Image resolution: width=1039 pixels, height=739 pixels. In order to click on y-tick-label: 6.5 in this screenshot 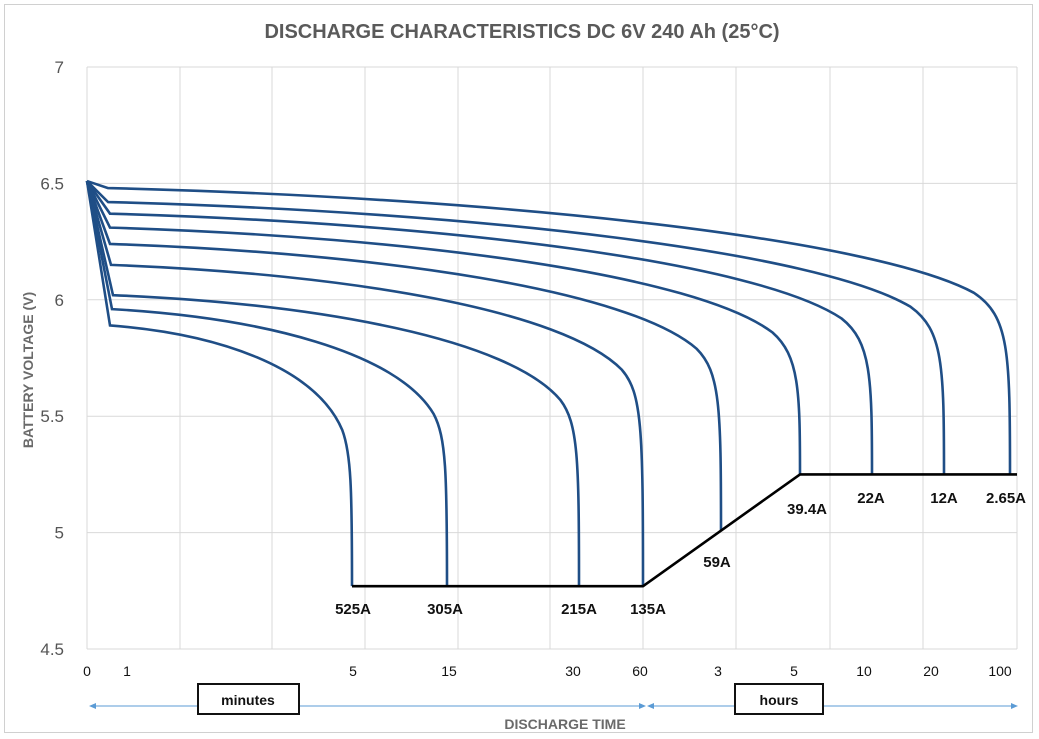, I will do `click(52, 183)`.